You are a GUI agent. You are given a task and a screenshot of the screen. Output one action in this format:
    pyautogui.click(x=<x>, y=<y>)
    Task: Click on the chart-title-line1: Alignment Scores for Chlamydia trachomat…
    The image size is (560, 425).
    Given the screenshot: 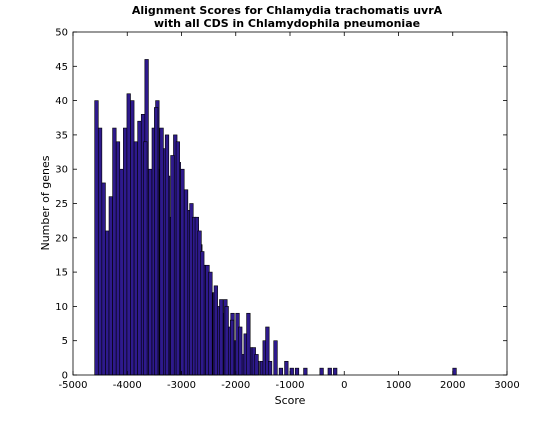 What is the action you would take?
    pyautogui.click(x=287, y=10)
    